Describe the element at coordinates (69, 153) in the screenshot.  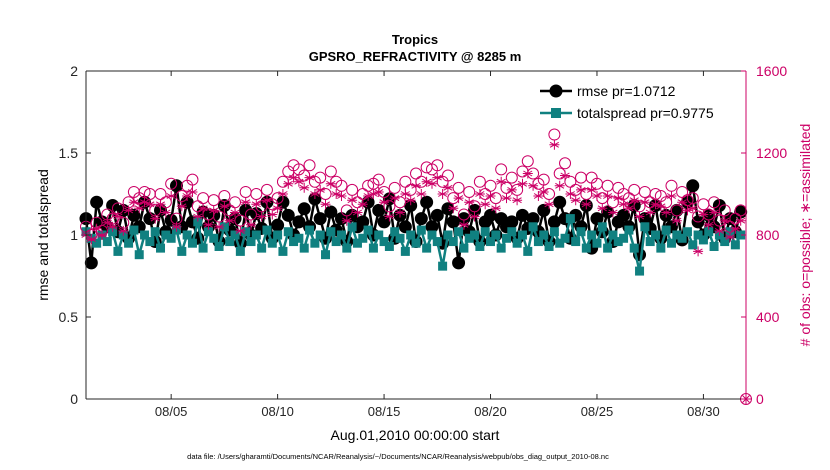
I see `y-left-tick-label: 1.5` at that location.